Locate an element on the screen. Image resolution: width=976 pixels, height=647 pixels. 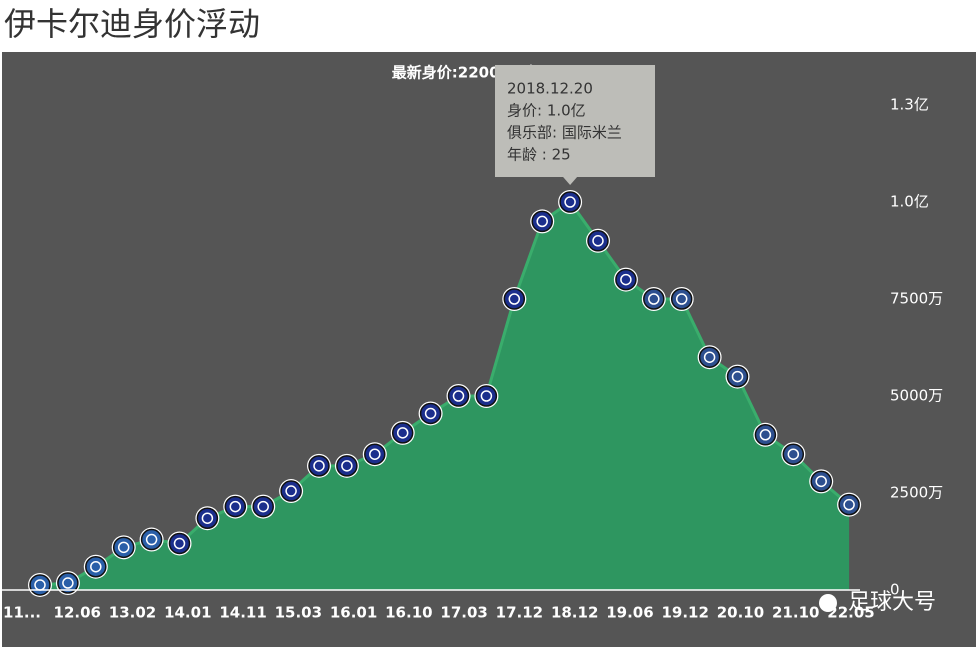
x-tick-label: 19.12 is located at coordinates (684, 613).